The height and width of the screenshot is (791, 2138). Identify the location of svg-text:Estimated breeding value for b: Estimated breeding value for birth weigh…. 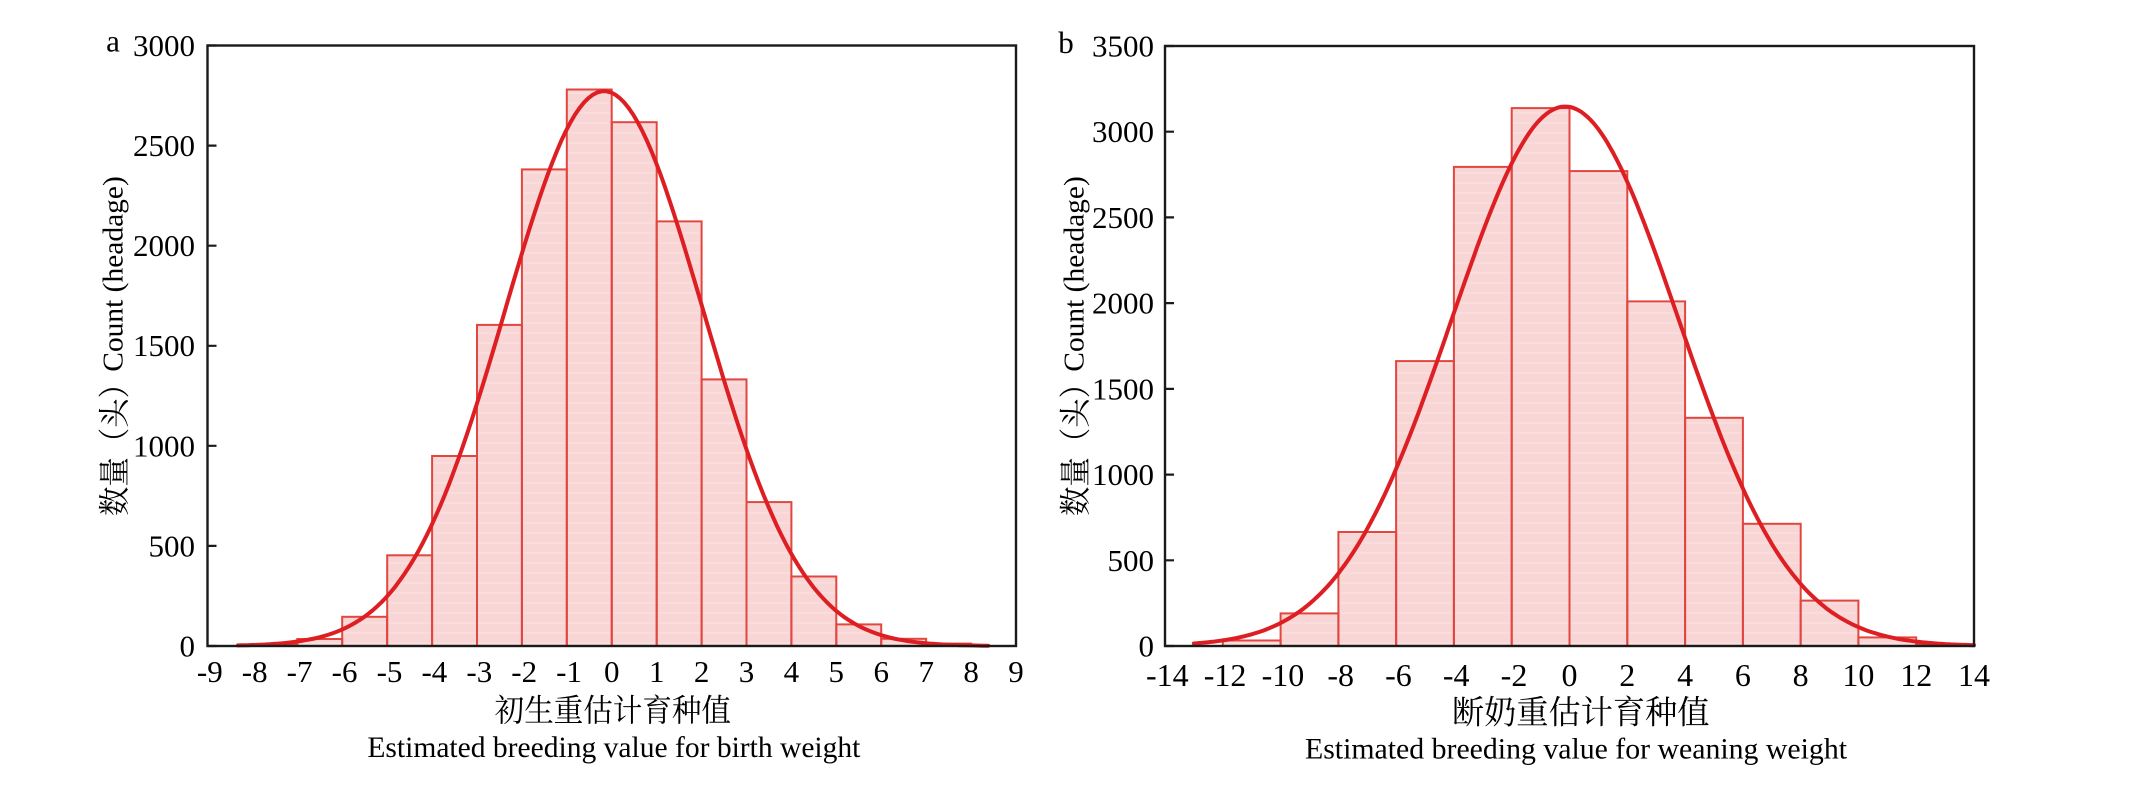
(614, 747).